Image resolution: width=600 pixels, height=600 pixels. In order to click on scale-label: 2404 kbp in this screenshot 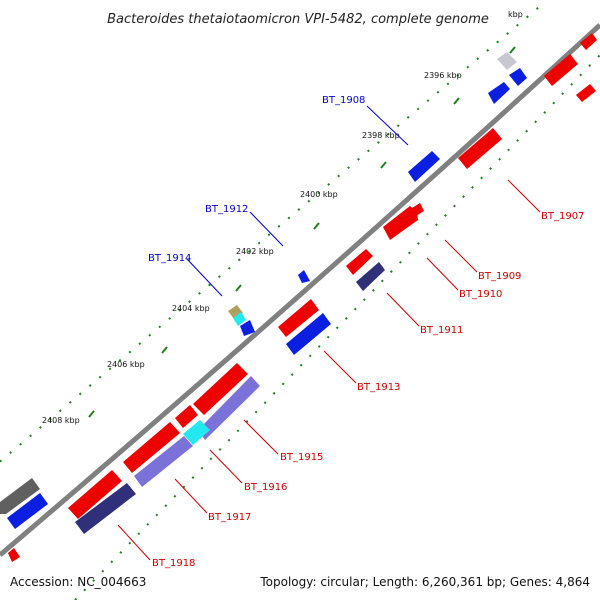, I will do `click(191, 308)`.